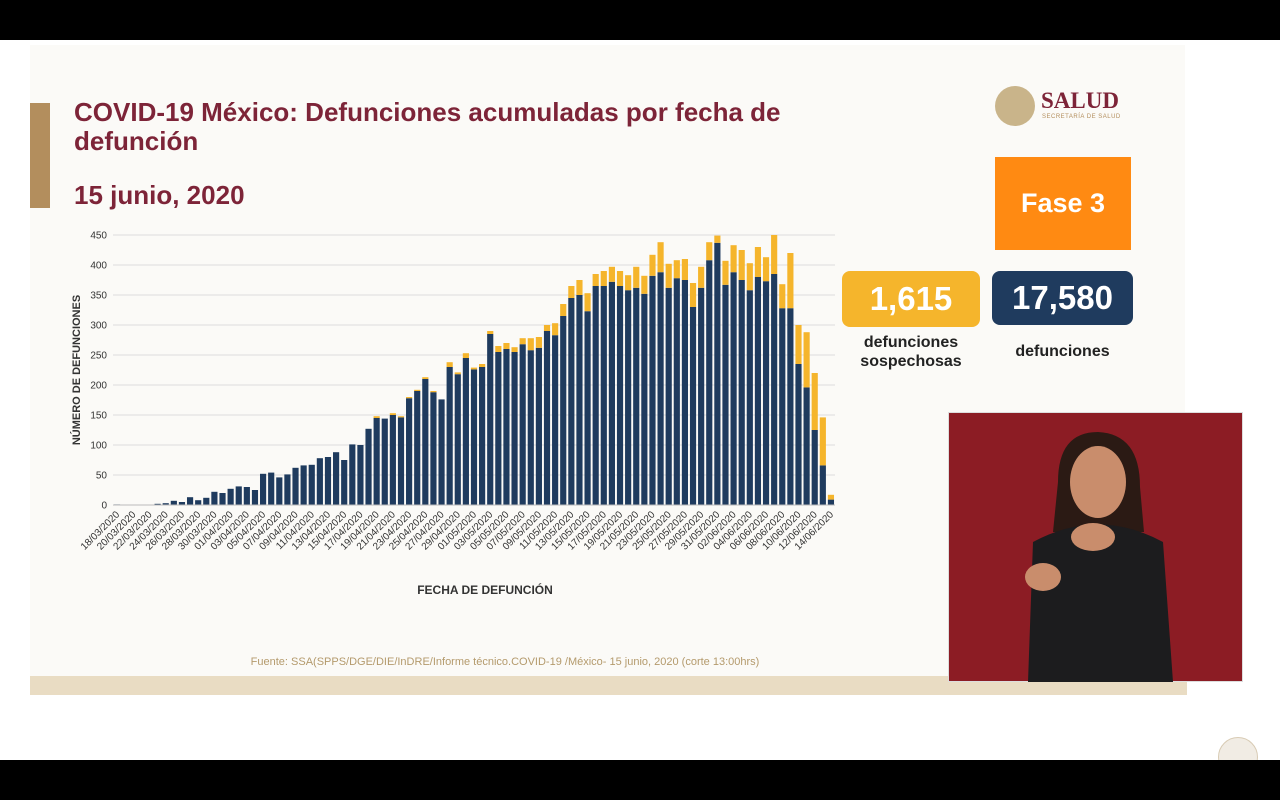 The image size is (1280, 800). I want to click on date: 15 junio, 2020, so click(159, 195).